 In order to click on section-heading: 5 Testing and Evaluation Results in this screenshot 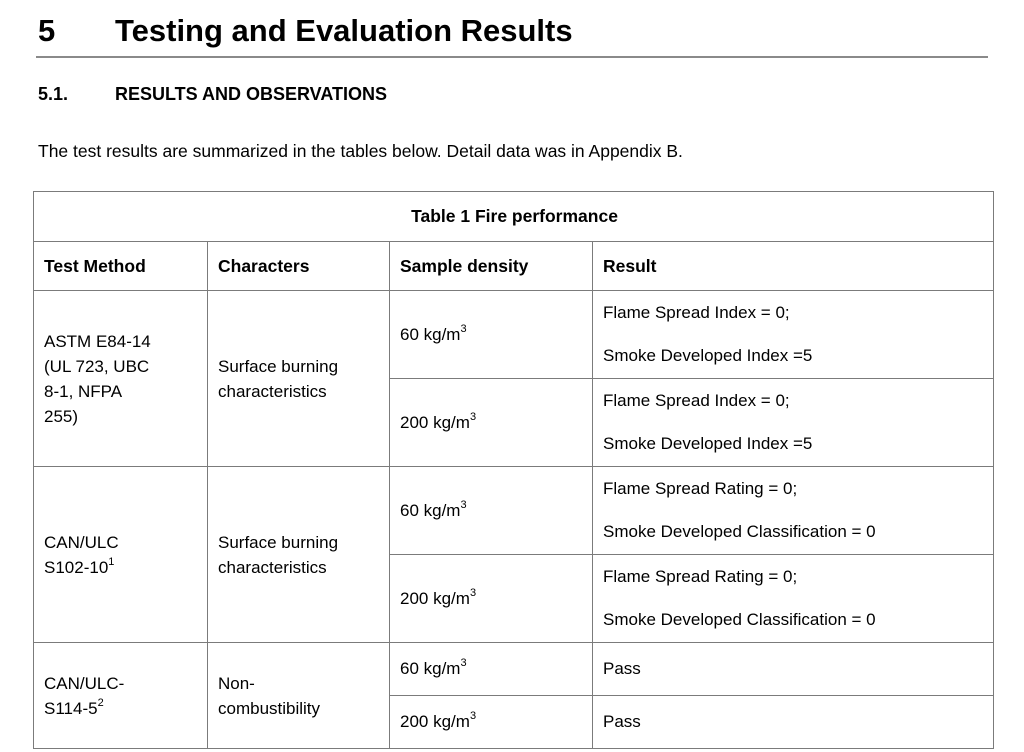, I will do `click(513, 31)`.